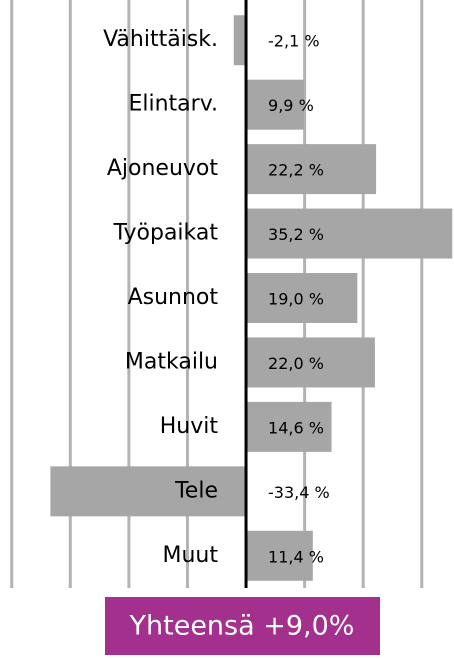  What do you see at coordinates (296, 234) in the screenshot?
I see `value-label: 35,2 %` at bounding box center [296, 234].